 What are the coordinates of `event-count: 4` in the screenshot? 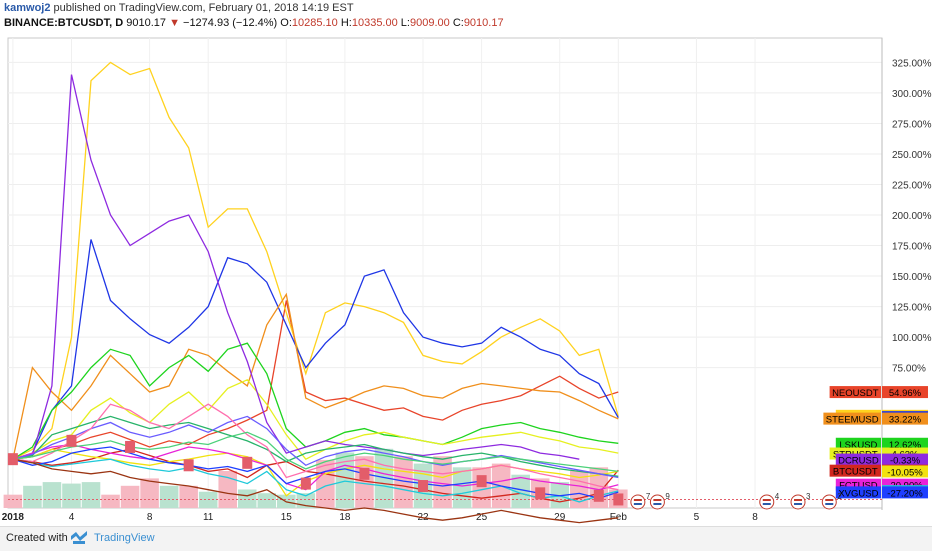 It's located at (777, 496).